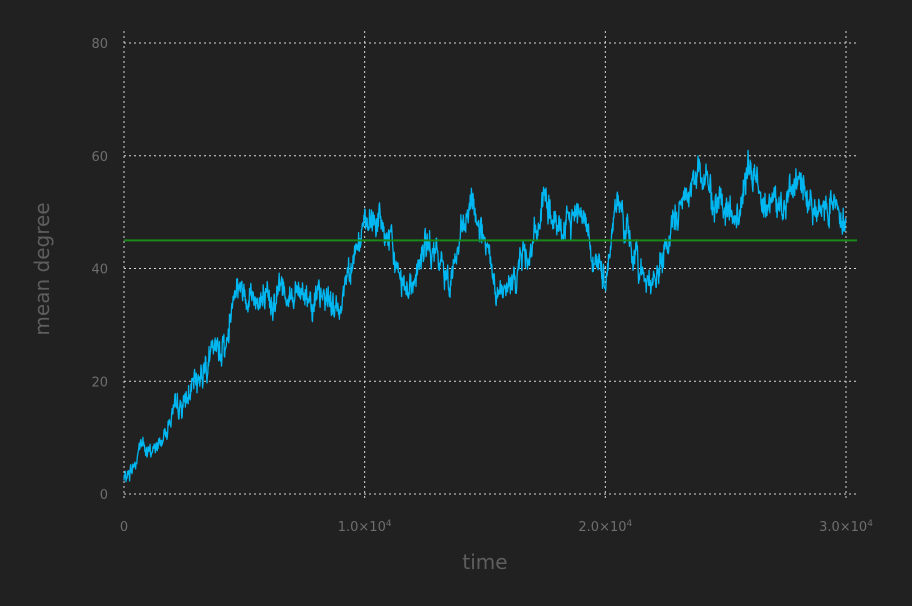 The height and width of the screenshot is (606, 912). I want to click on x-axis-label: time, so click(484, 562).